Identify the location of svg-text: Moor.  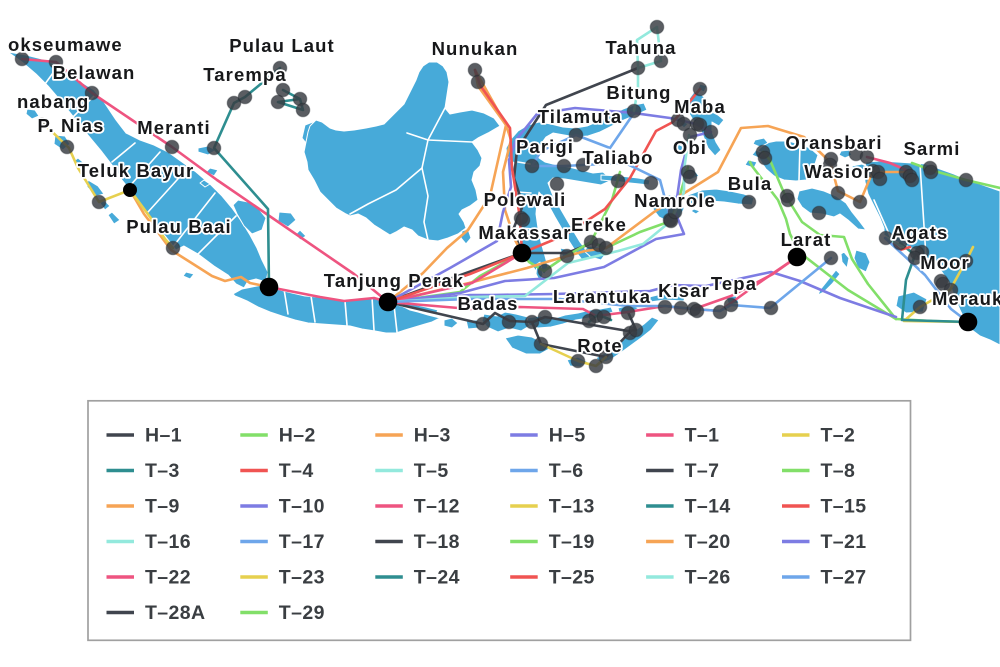
(945, 262).